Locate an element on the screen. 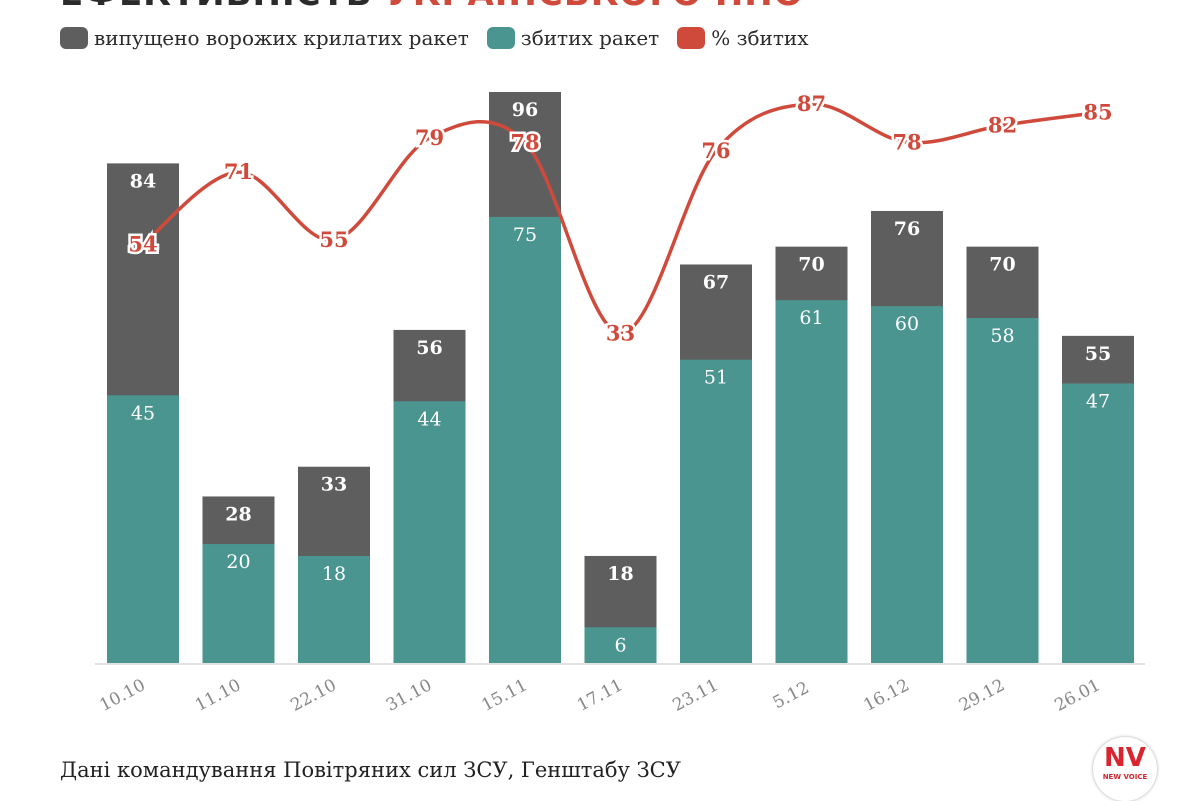 The image size is (1200, 801). percent-label-17.11: 33 is located at coordinates (620, 333).